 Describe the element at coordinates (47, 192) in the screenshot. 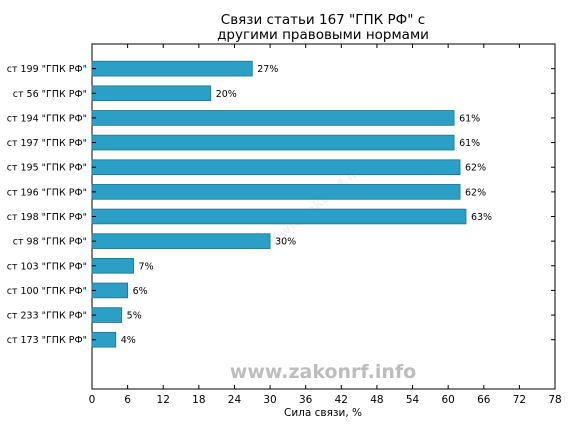

I see `y-tick-label: ст 196 "ГПК РФ"` at that location.